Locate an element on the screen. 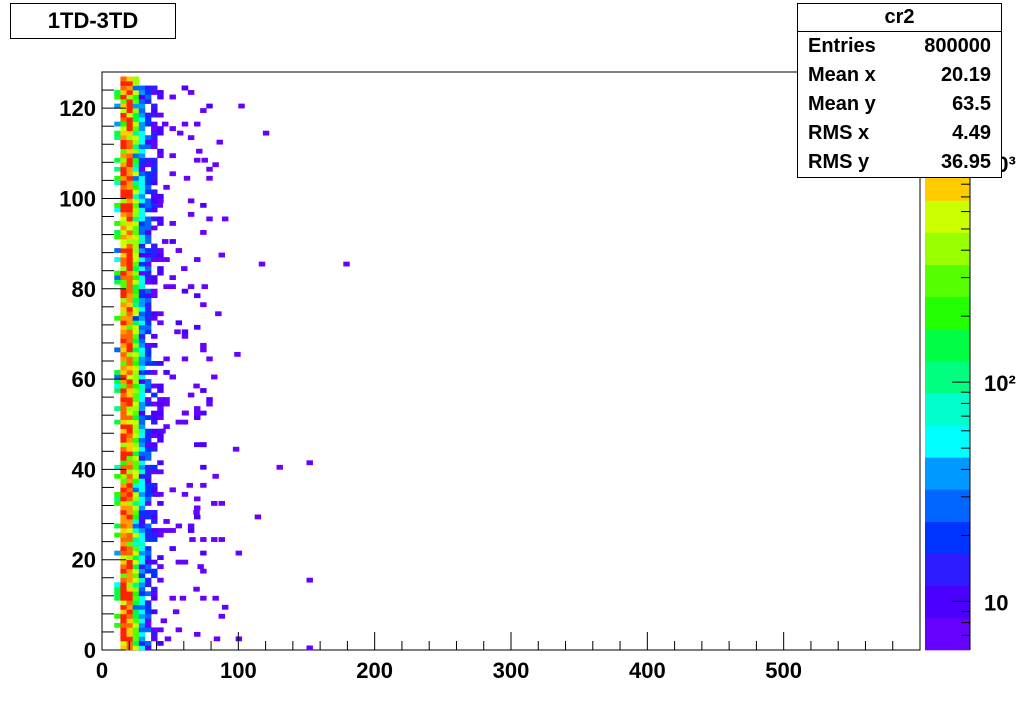 Image resolution: width=1022 pixels, height=723 pixels. stats-row-mean-x: Mean x 20.19 is located at coordinates (899, 75).